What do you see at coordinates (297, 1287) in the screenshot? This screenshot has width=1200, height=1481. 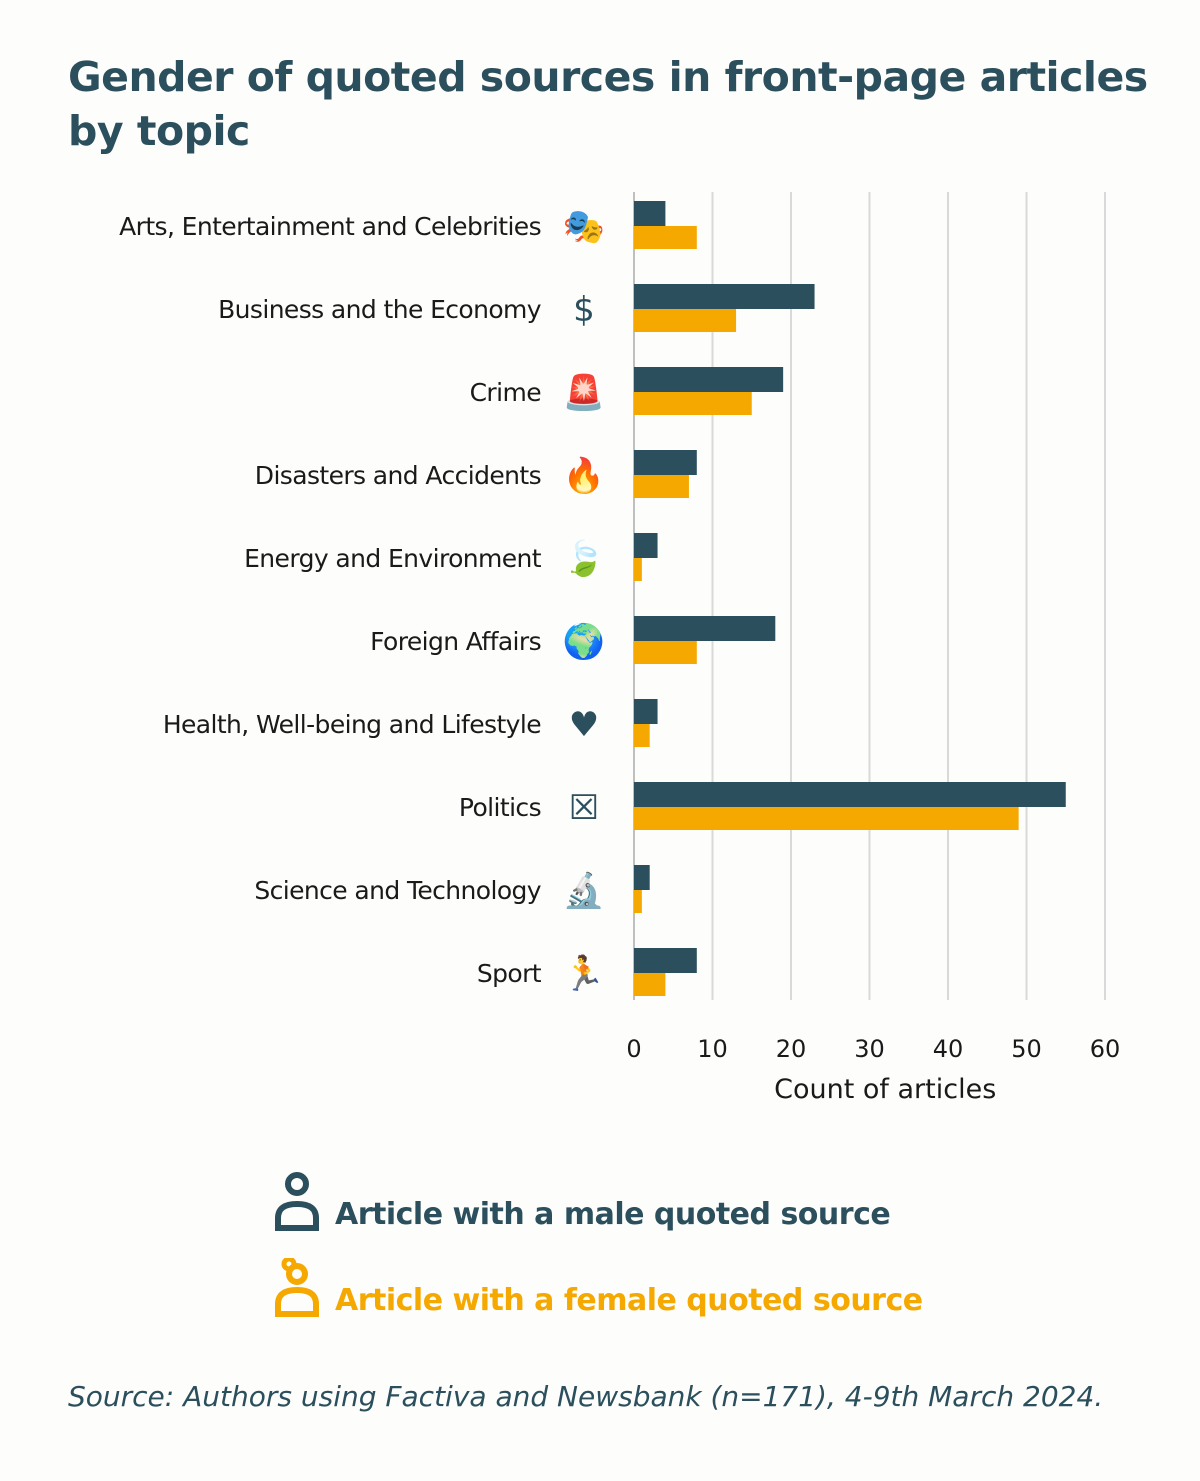 I see `female-person-icon` at bounding box center [297, 1287].